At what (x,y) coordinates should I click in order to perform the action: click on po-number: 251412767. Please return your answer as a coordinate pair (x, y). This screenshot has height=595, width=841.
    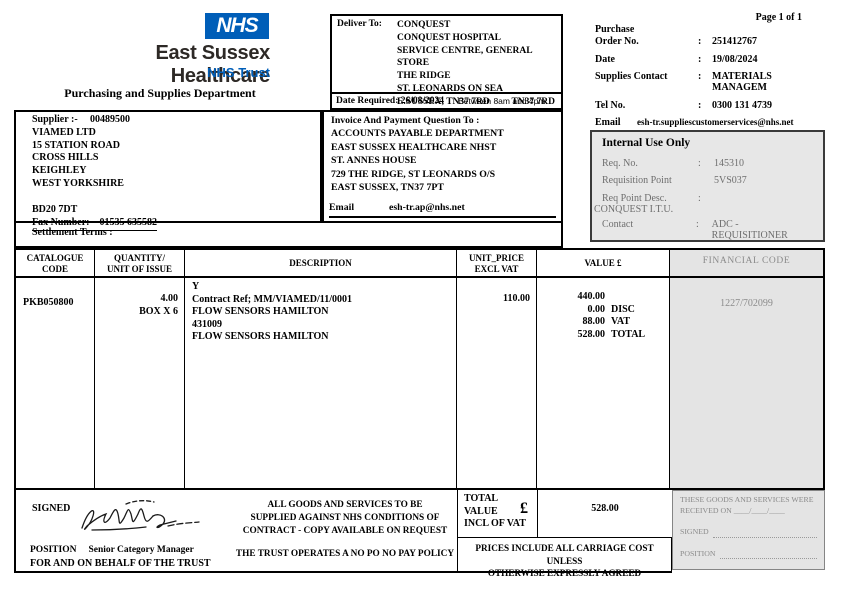
    Looking at the image, I should click on (734, 41).